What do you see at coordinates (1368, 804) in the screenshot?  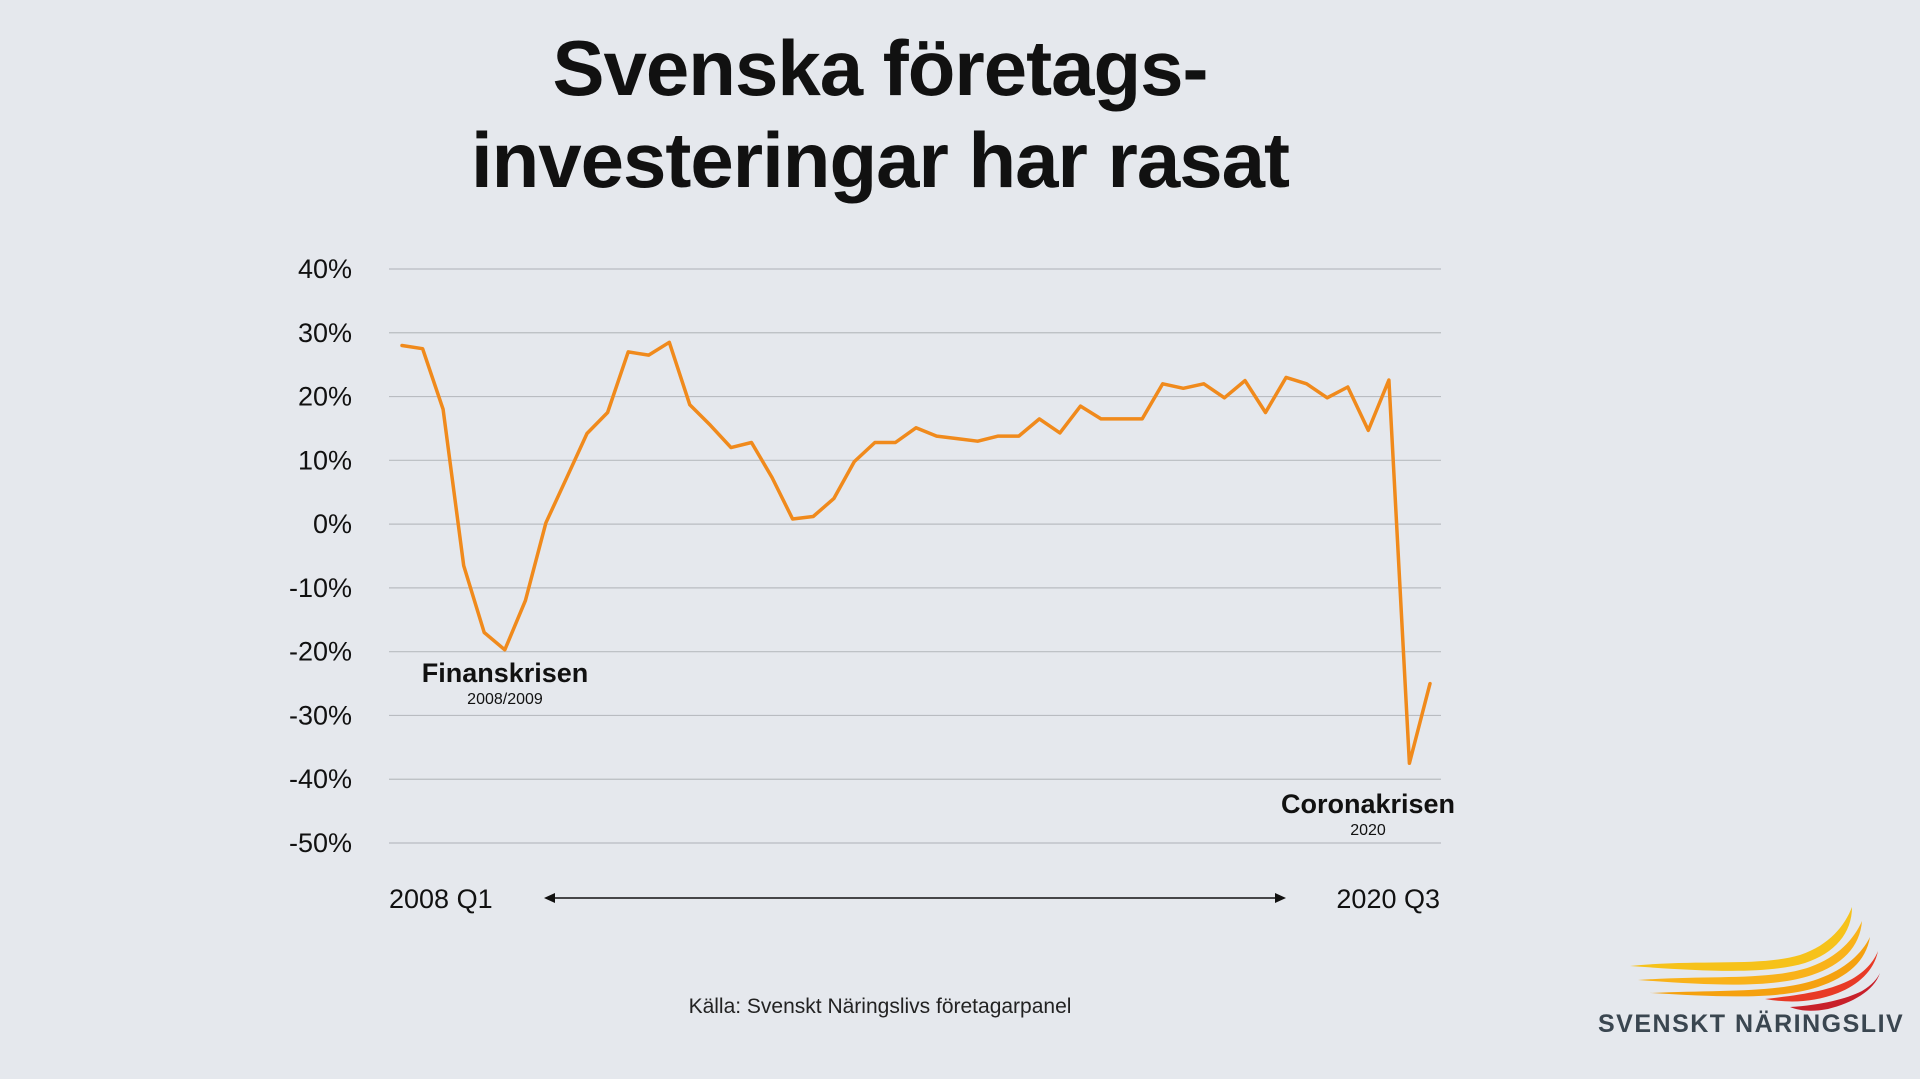 I see `annotation-title: Coronakrisen` at bounding box center [1368, 804].